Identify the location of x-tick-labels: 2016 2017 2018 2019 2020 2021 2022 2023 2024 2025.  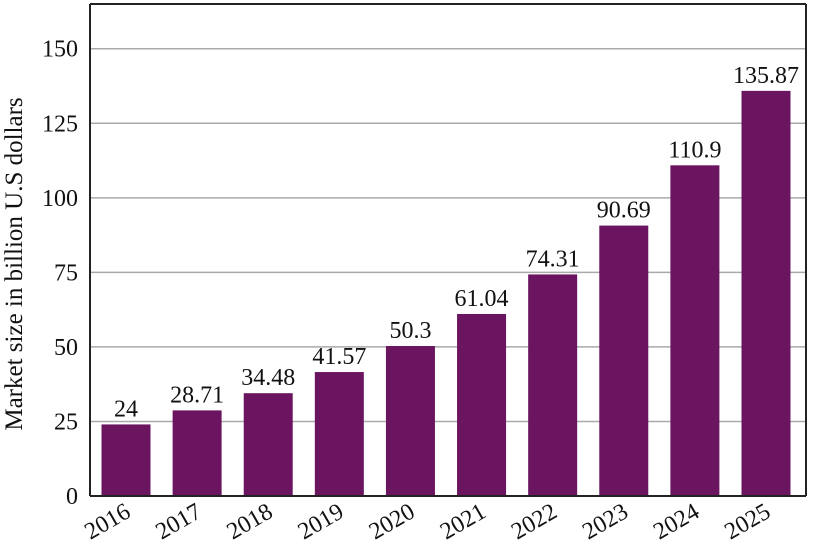
(427, 522).